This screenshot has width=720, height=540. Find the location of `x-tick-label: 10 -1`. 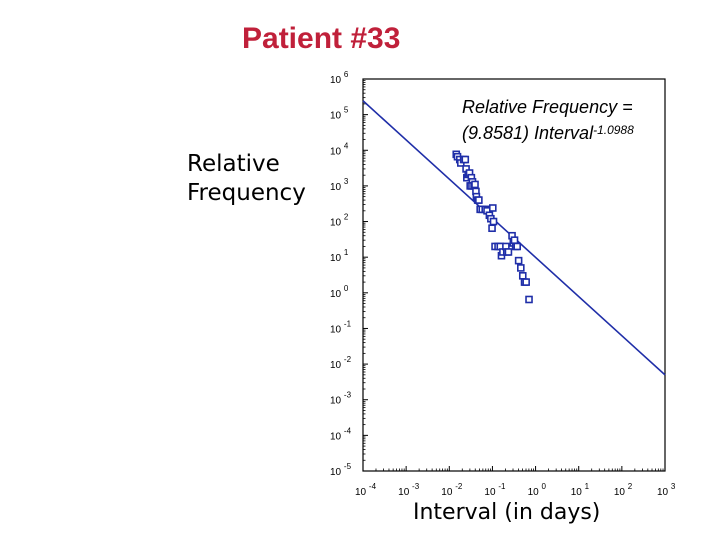

x-tick-label: 10 -1 is located at coordinates (495, 490).